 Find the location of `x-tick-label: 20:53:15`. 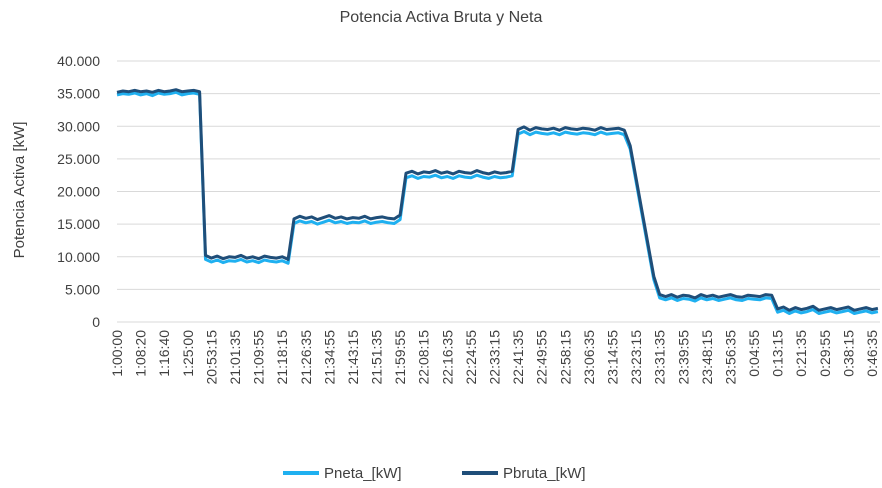

x-tick-label: 20:53:15 is located at coordinates (211, 357).